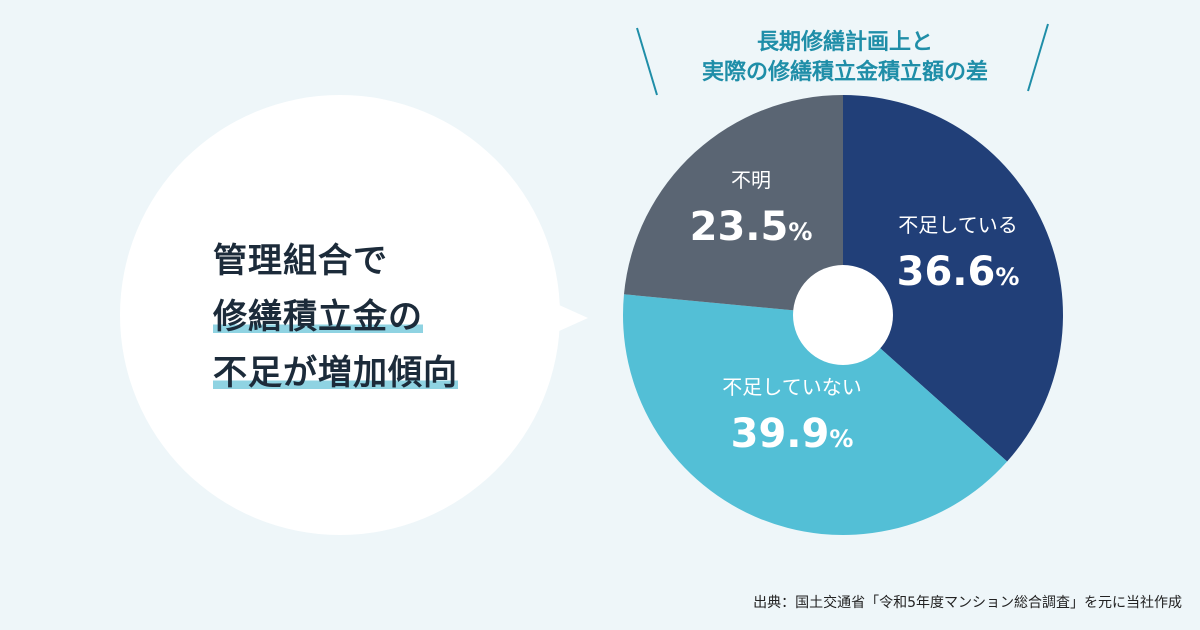  What do you see at coordinates (791, 387) in the screenshot?
I see `slice-label-2: 不足していない` at bounding box center [791, 387].